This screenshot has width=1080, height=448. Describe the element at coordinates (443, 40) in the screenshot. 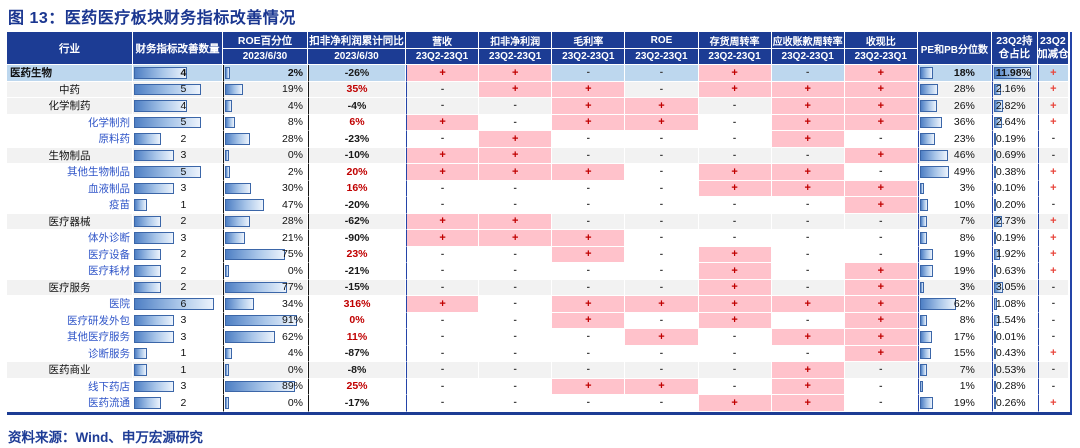

I see `col-header-revenue: 营收` at that location.